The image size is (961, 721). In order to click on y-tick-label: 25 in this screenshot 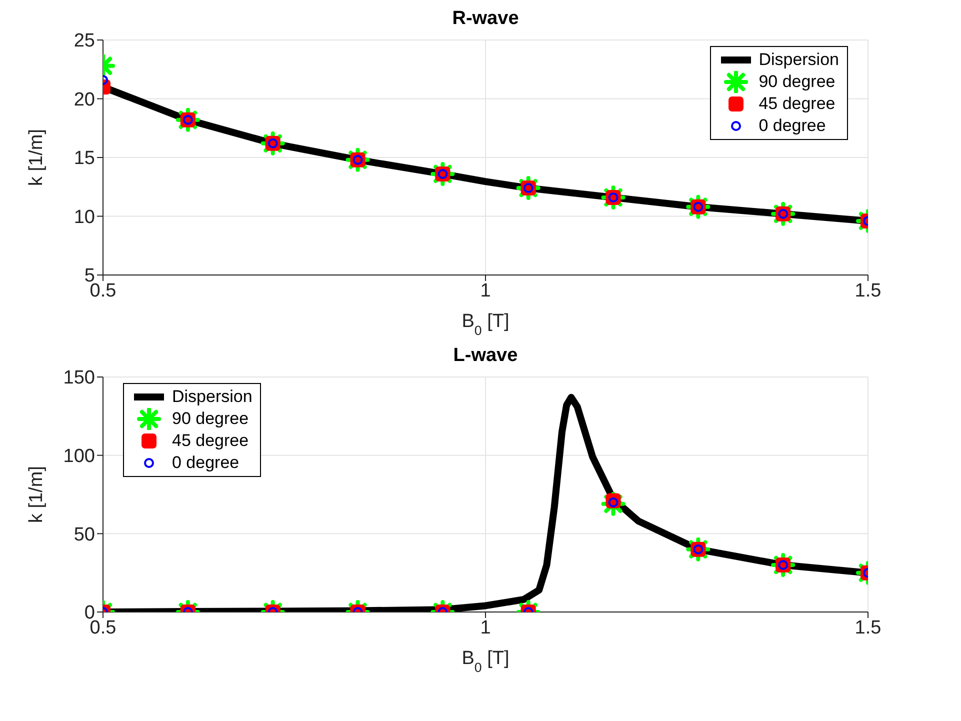, I will do `click(84, 41)`.